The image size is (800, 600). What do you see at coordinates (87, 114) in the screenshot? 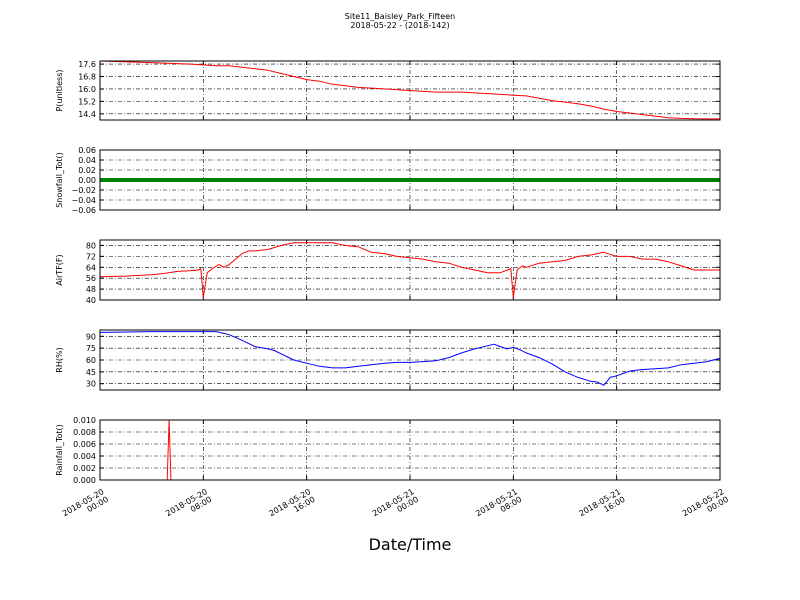
I see `y-tick-label: 14.4` at bounding box center [87, 114].